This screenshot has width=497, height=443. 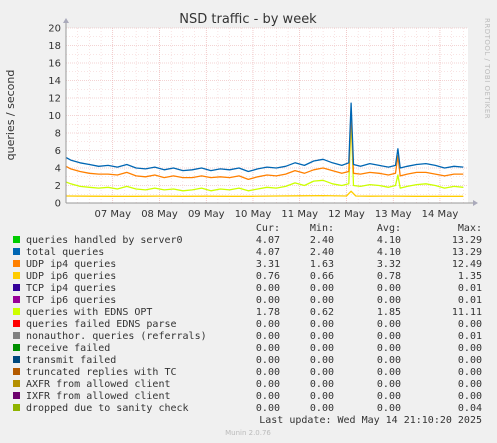 I want to click on legend-value-avg: 1.85, so click(x=389, y=312).